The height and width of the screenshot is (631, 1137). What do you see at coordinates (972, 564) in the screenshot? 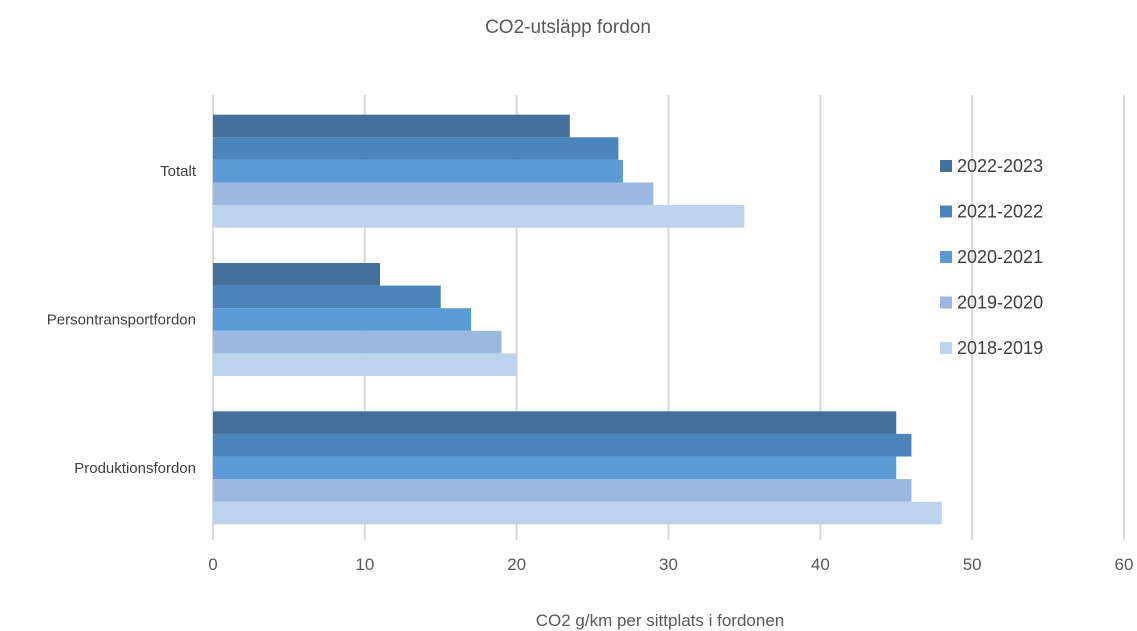
I see `x-tick-label-5: 50` at bounding box center [972, 564].